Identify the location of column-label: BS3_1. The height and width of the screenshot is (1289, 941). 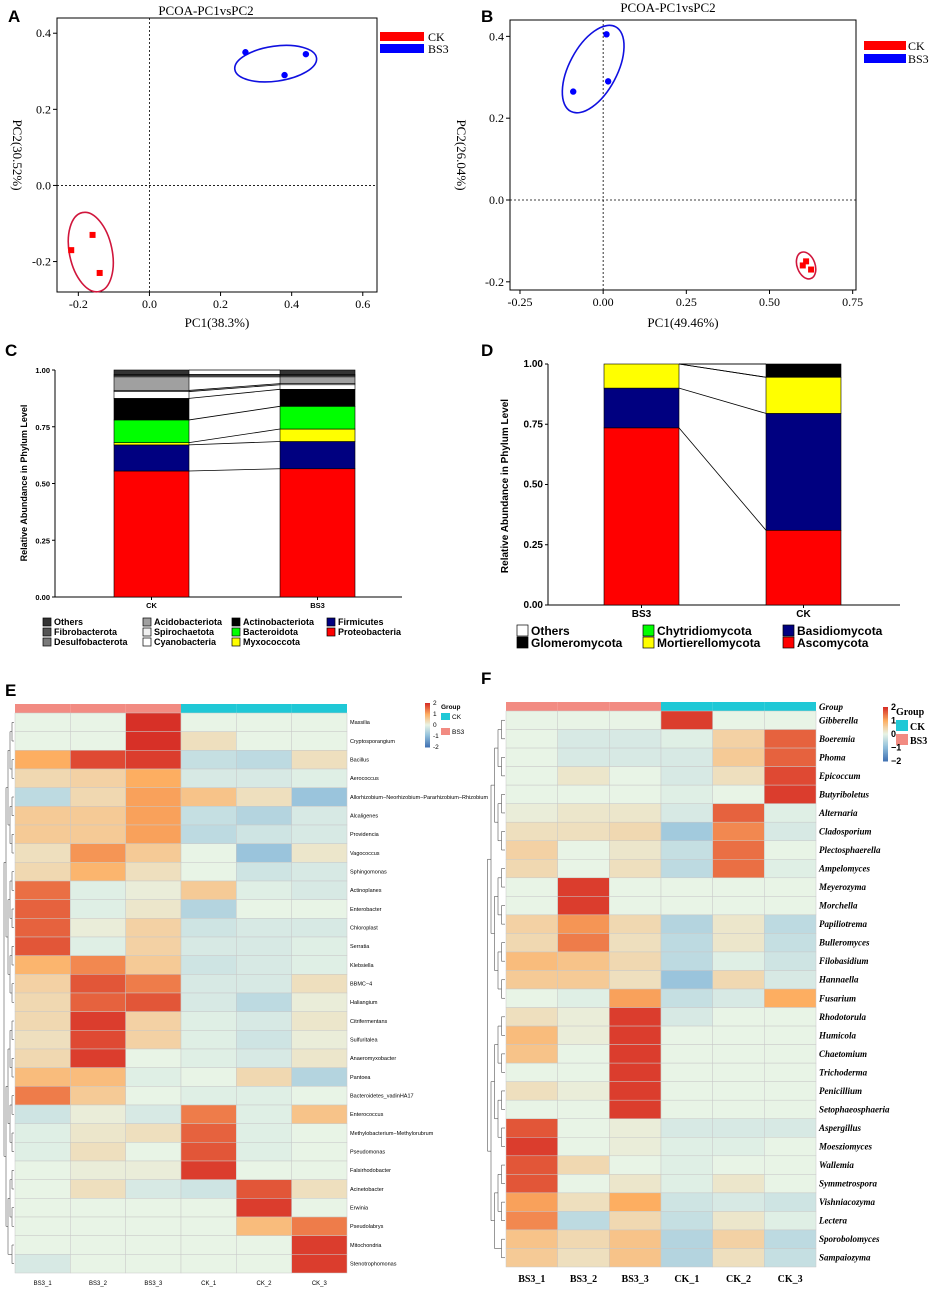
(43, 1284).